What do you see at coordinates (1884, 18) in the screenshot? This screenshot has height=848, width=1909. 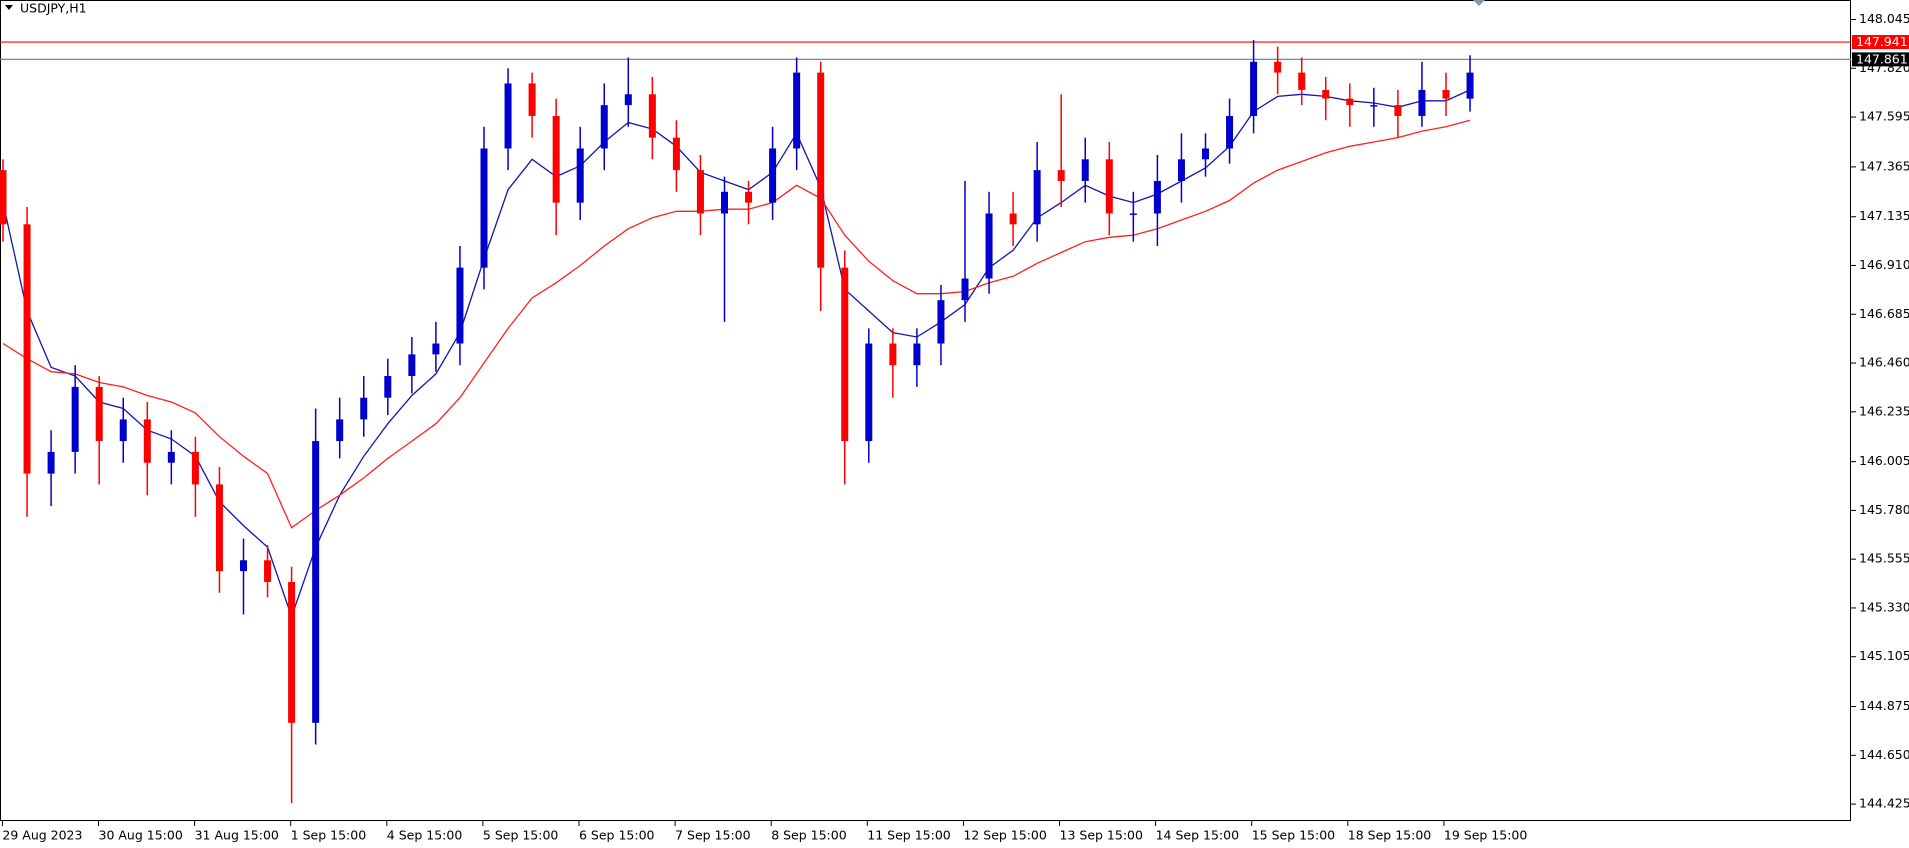 I see `y-tick-label: 148.045` at bounding box center [1884, 18].